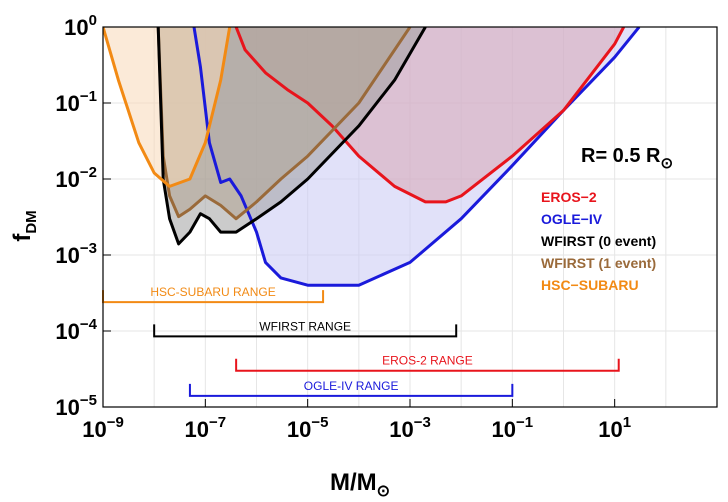  I want to click on legend-item: WFIRST (0 event), so click(598, 241).